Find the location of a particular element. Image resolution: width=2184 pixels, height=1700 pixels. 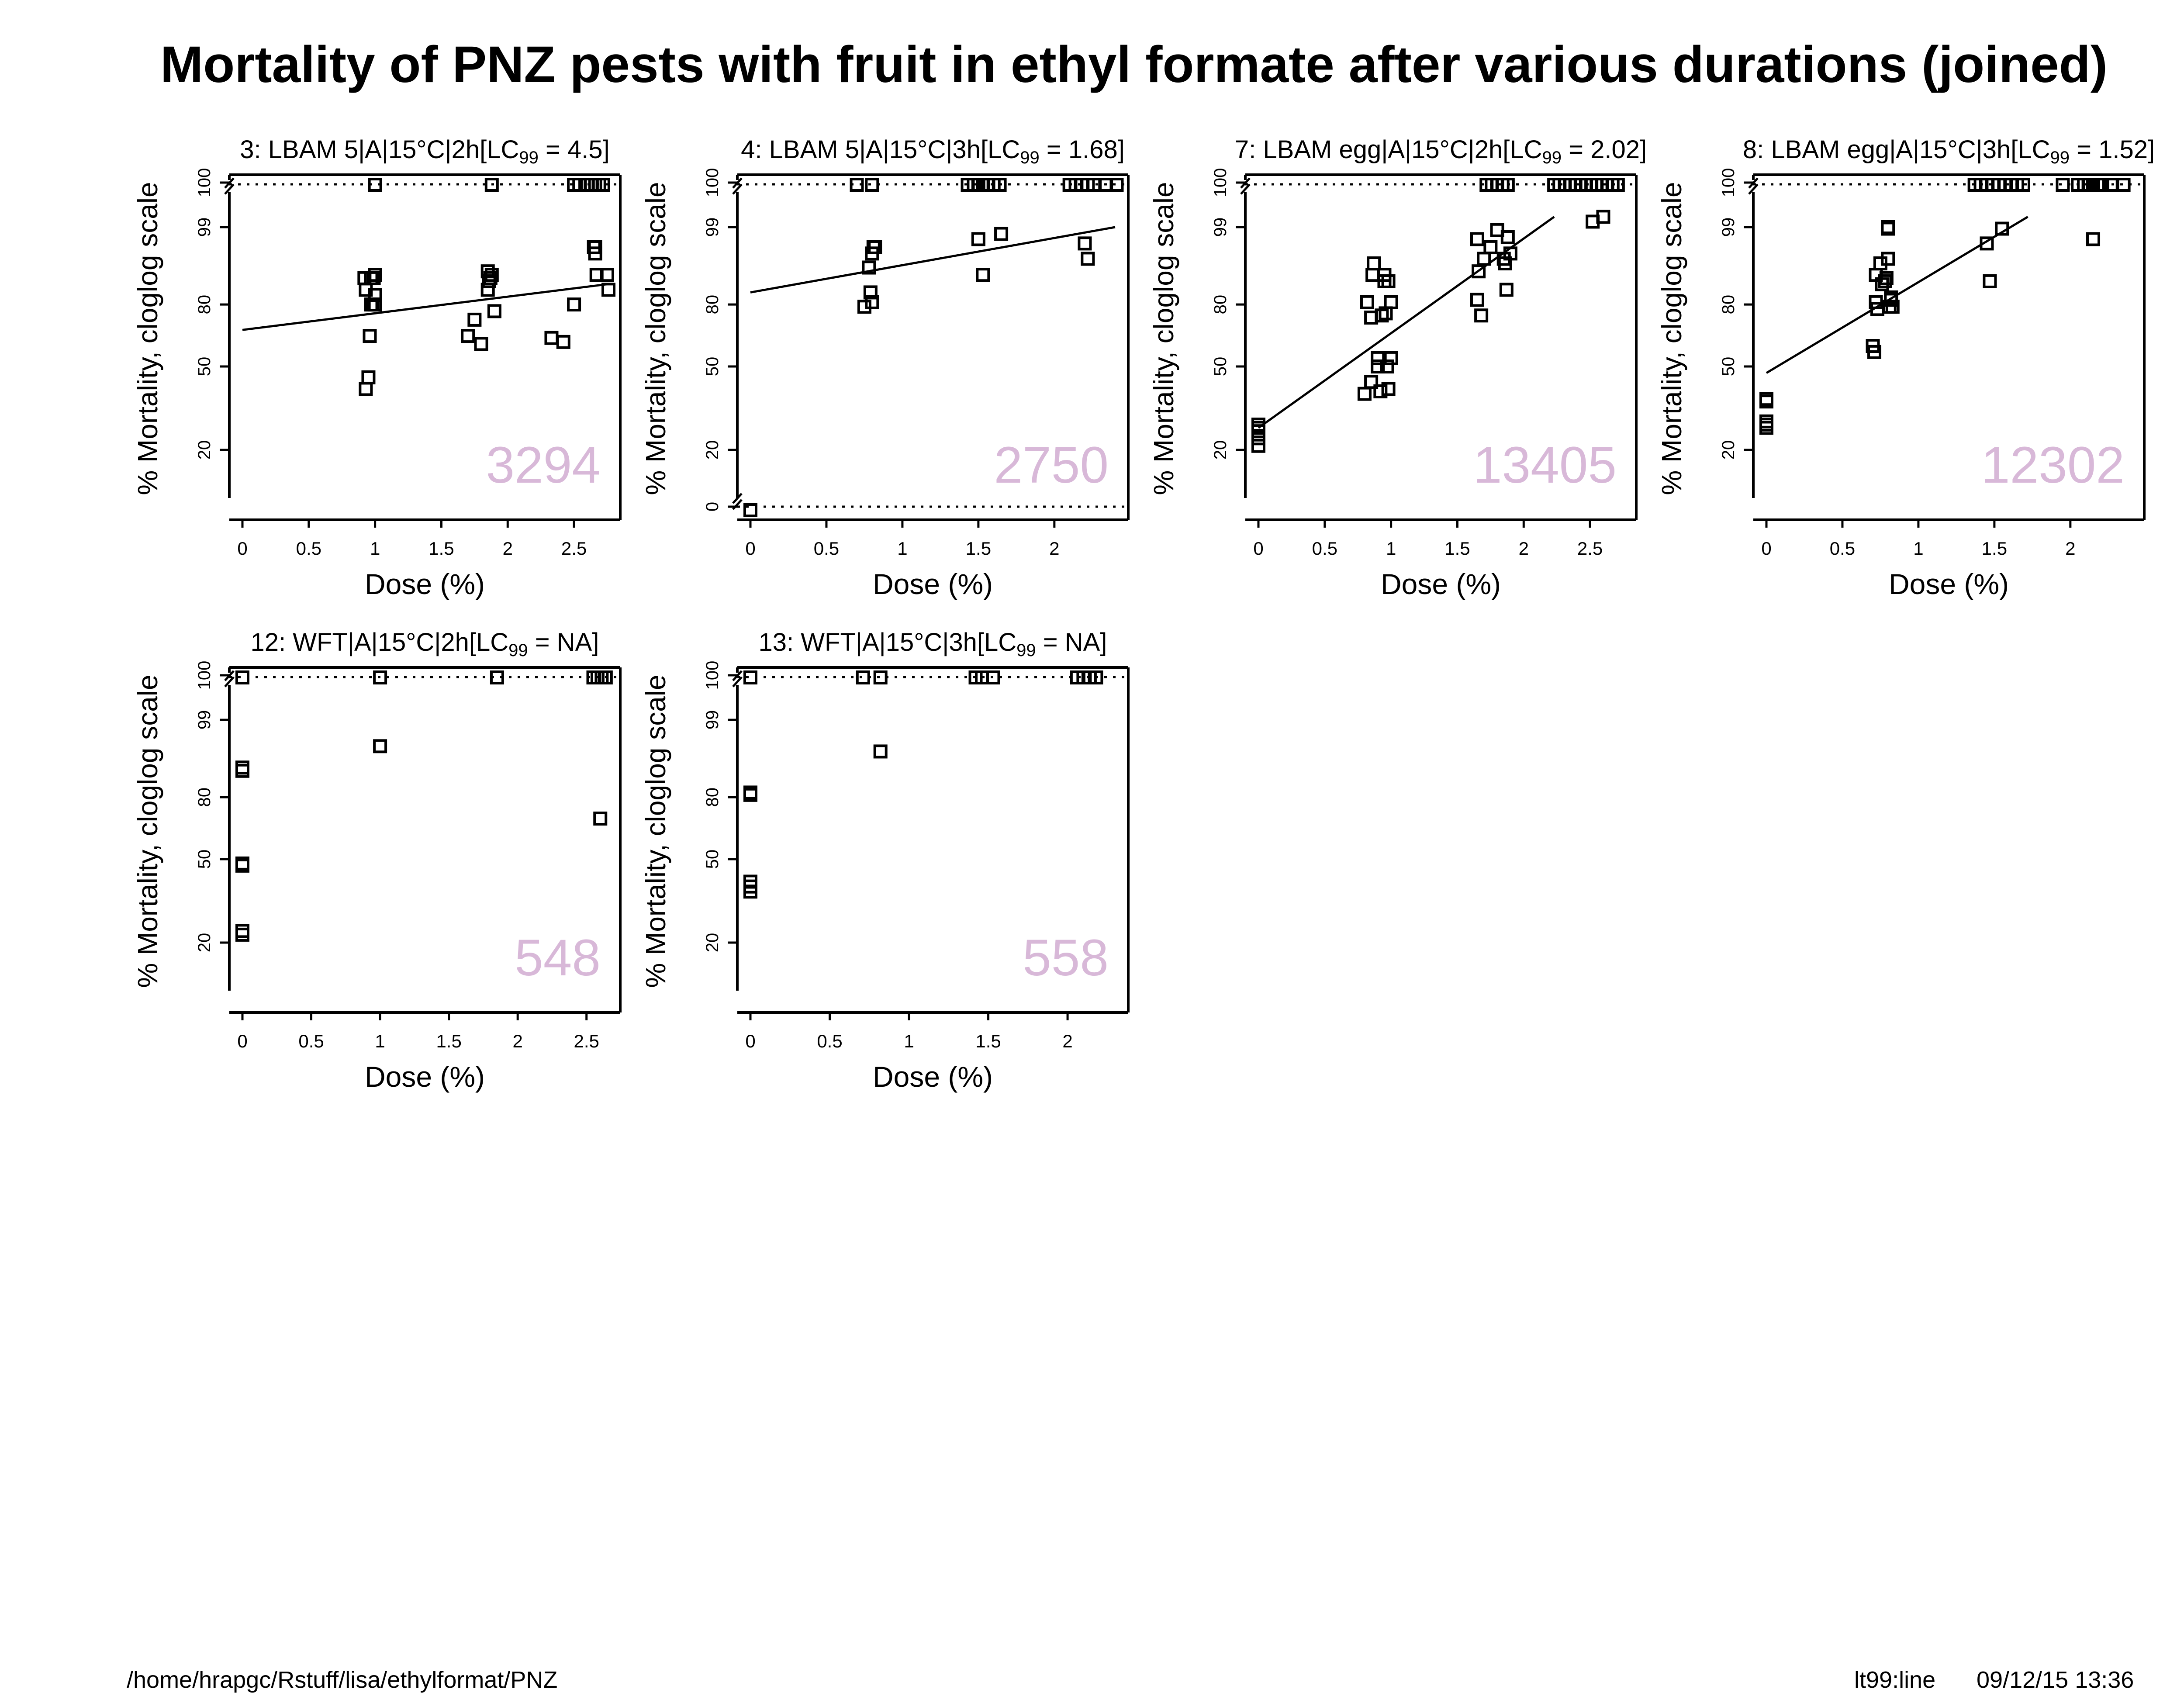

panel-title-lc-value: = NA] is located at coordinates (1071, 642).